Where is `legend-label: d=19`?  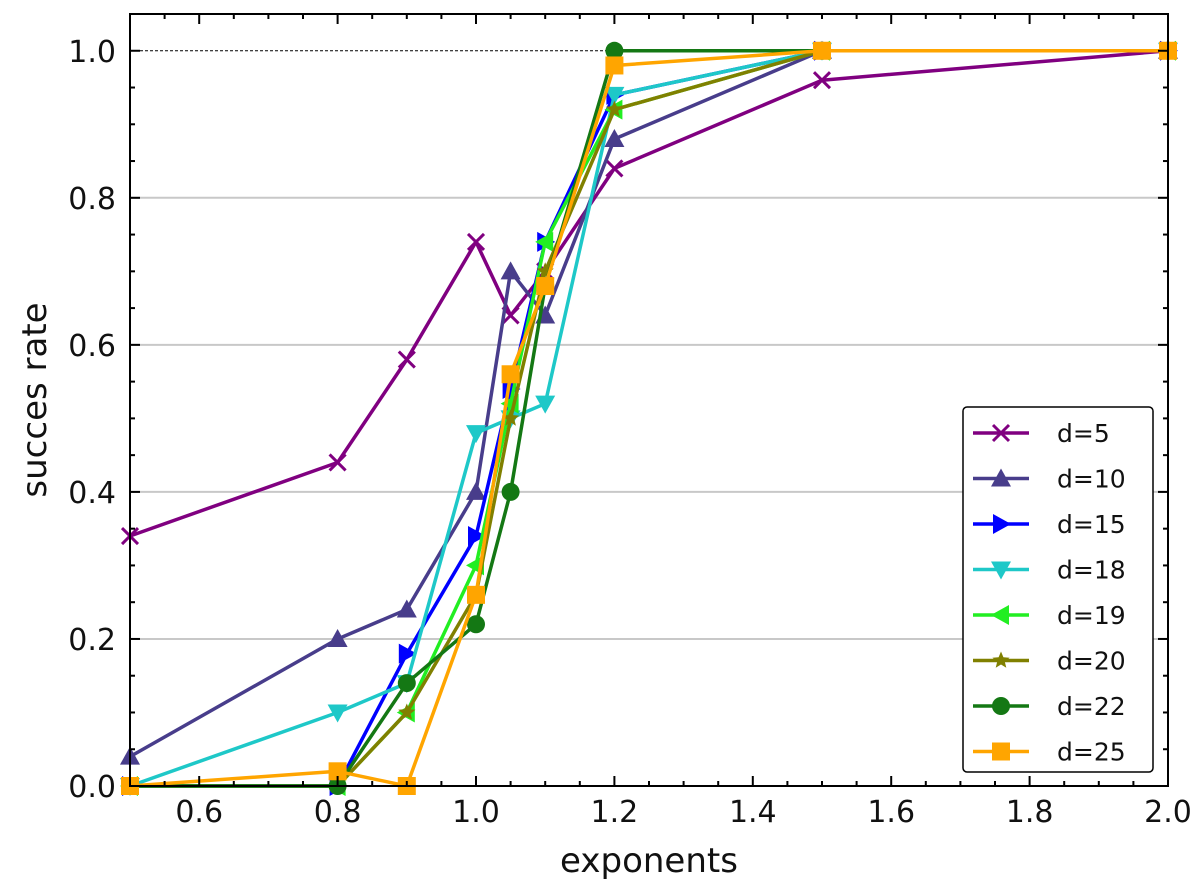 legend-label: d=19 is located at coordinates (1091, 615).